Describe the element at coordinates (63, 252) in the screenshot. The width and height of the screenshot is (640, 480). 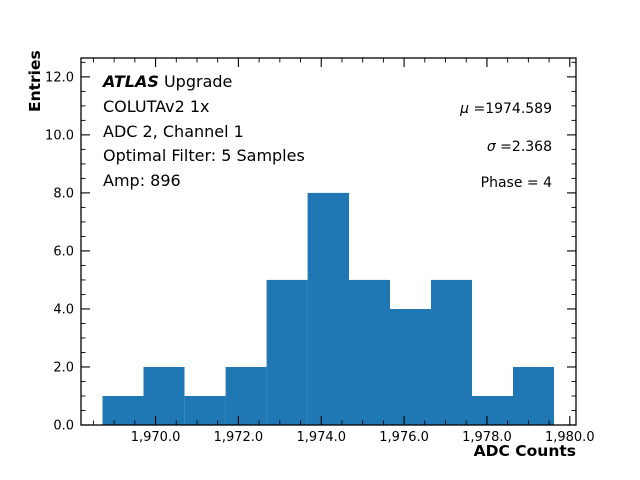
I see `y-tick-label: 6.0` at that location.